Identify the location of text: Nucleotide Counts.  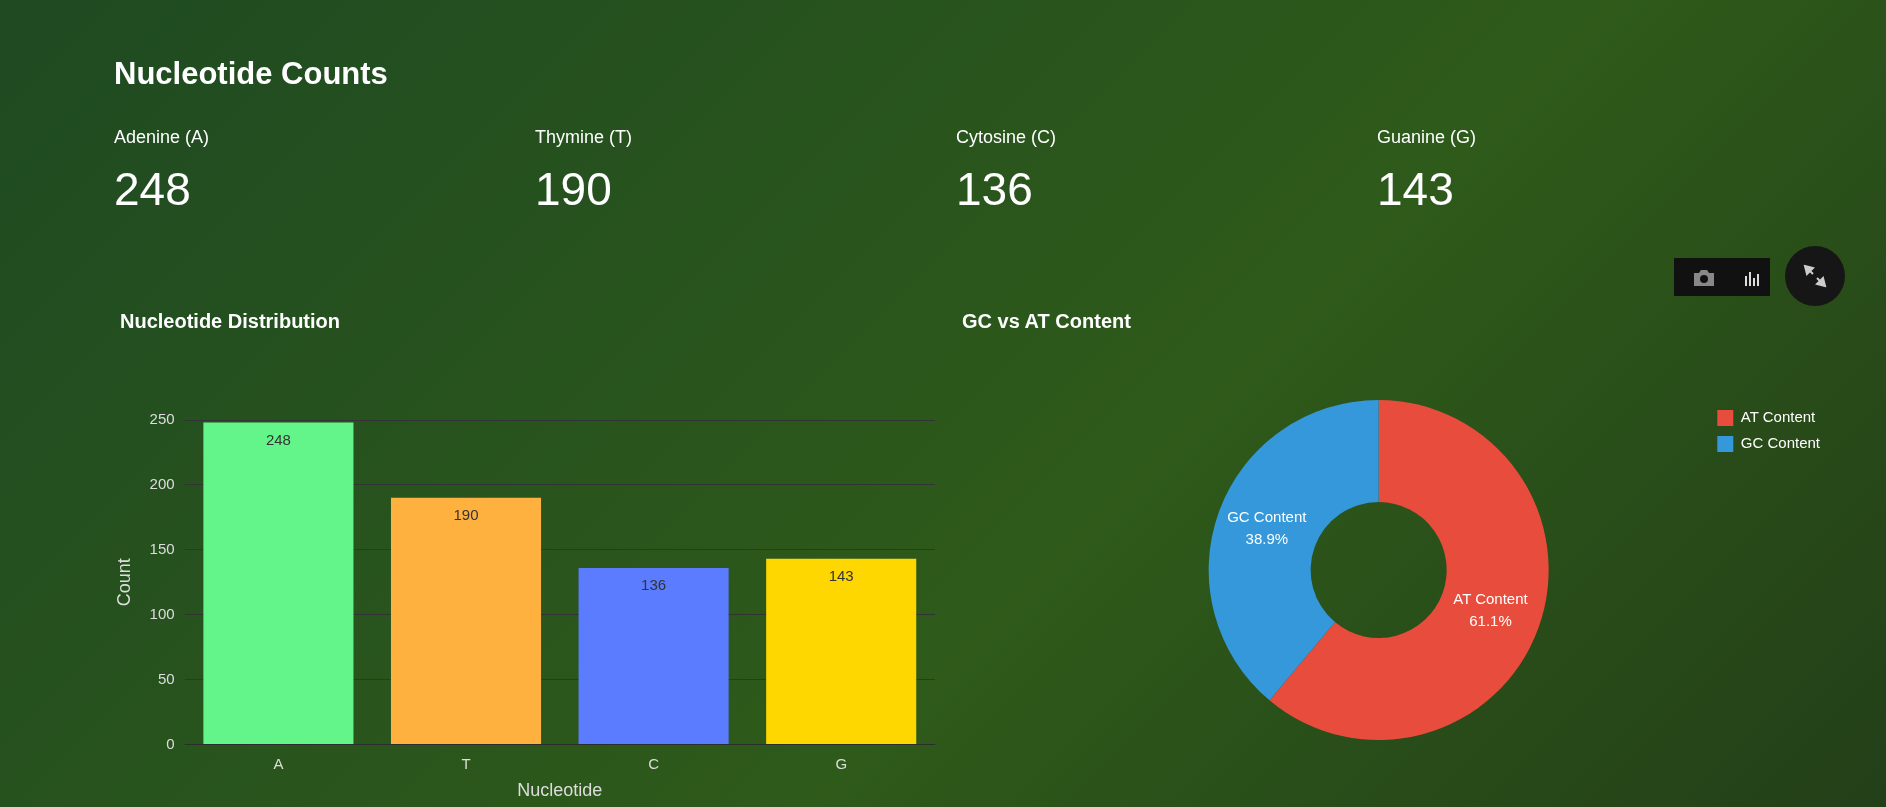
(251, 74).